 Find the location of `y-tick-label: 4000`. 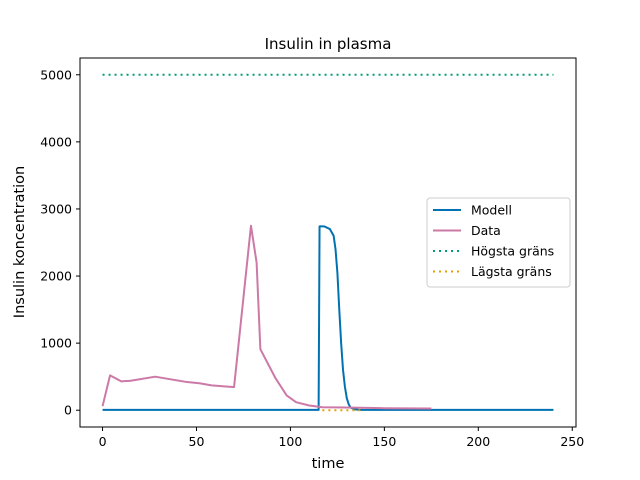

y-tick-label: 4000 is located at coordinates (56, 141).